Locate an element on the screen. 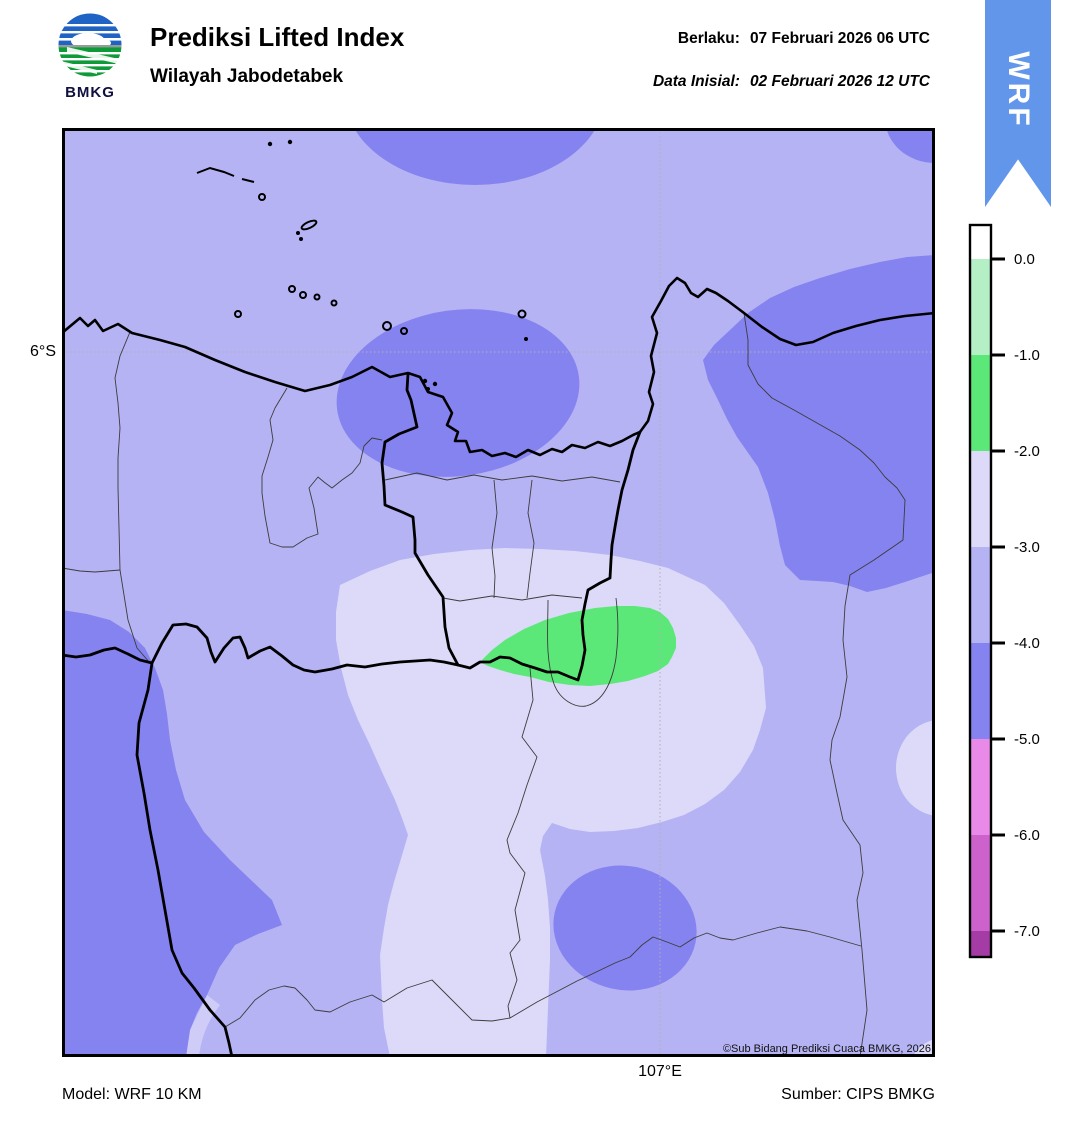  map-copyright: ©Sub Bidang Prediksi Cuaca BMKG, 2026 is located at coordinates (827, 1049).